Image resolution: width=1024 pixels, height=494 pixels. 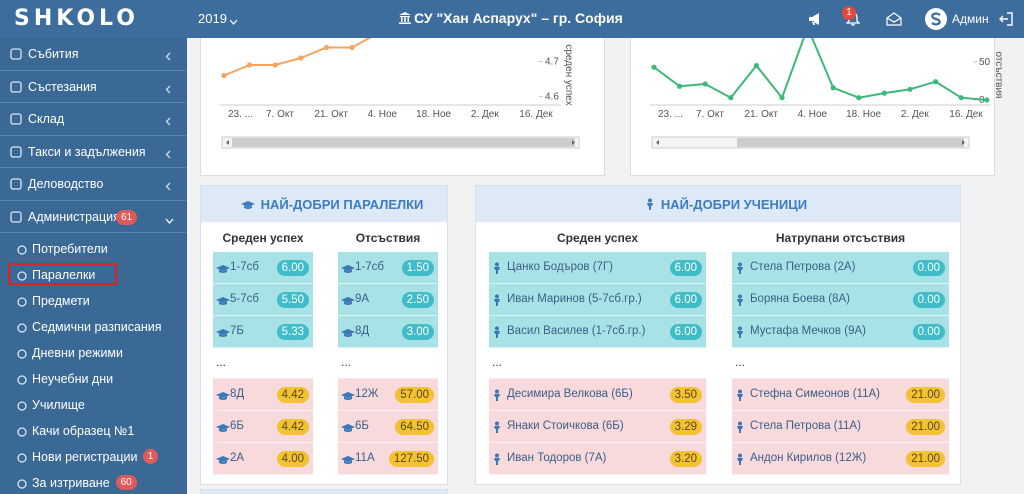 What do you see at coordinates (93, 431) in the screenshot?
I see `submenu-item: Качи образец №1` at bounding box center [93, 431].